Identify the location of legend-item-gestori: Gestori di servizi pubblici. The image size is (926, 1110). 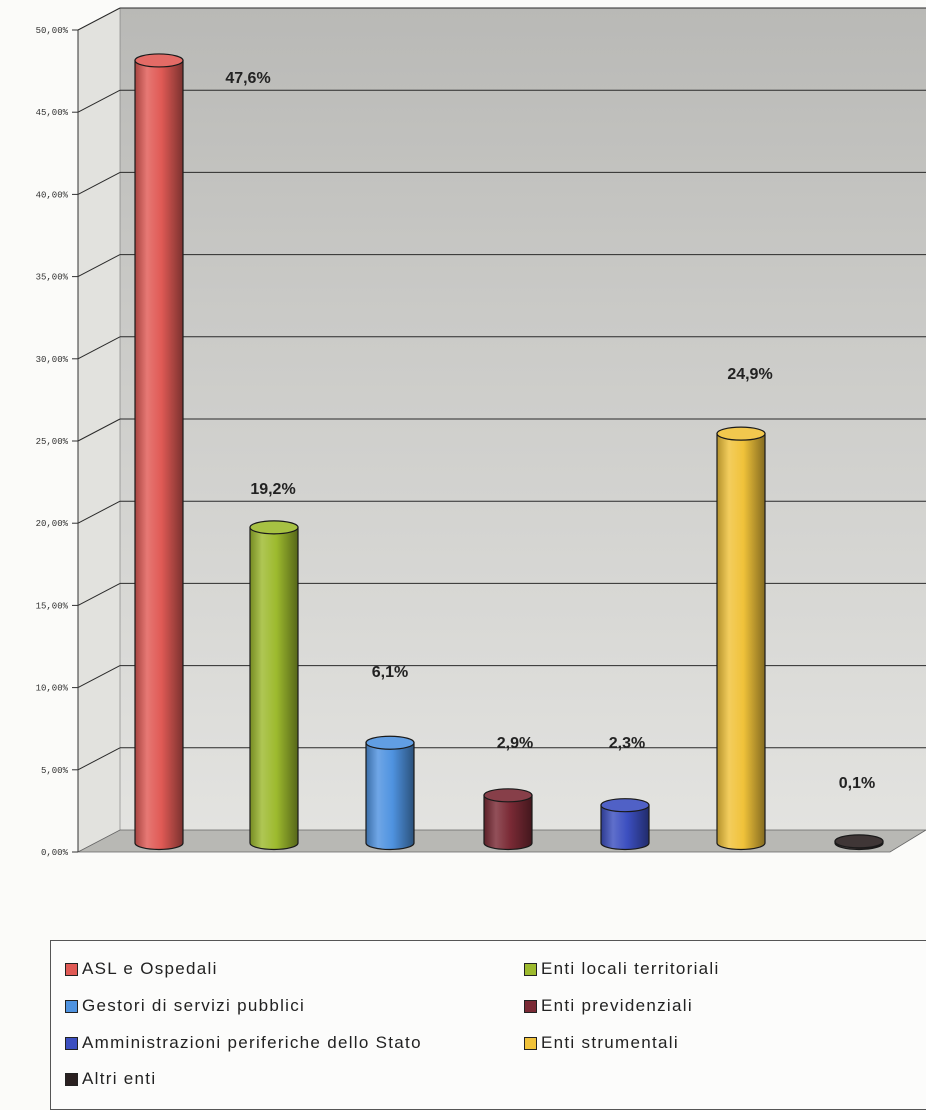
(185, 1006).